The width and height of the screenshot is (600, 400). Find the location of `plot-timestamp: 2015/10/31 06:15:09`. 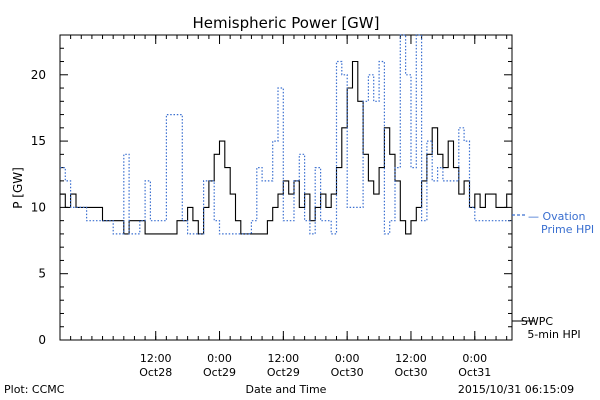

plot-timestamp: 2015/10/31 06:15:09 is located at coordinates (516, 389).